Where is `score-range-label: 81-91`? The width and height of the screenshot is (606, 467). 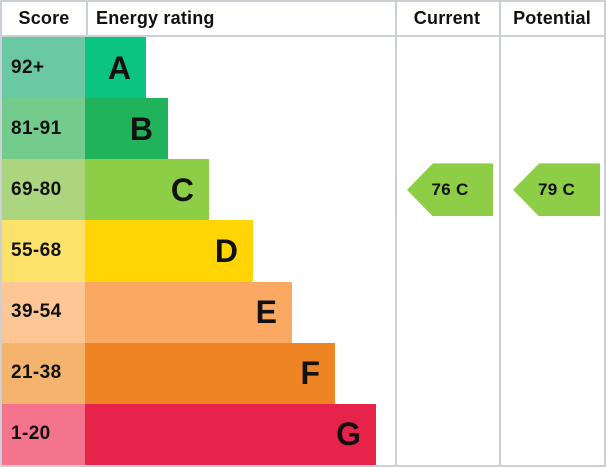 score-range-label: 81-91 is located at coordinates (36, 128).